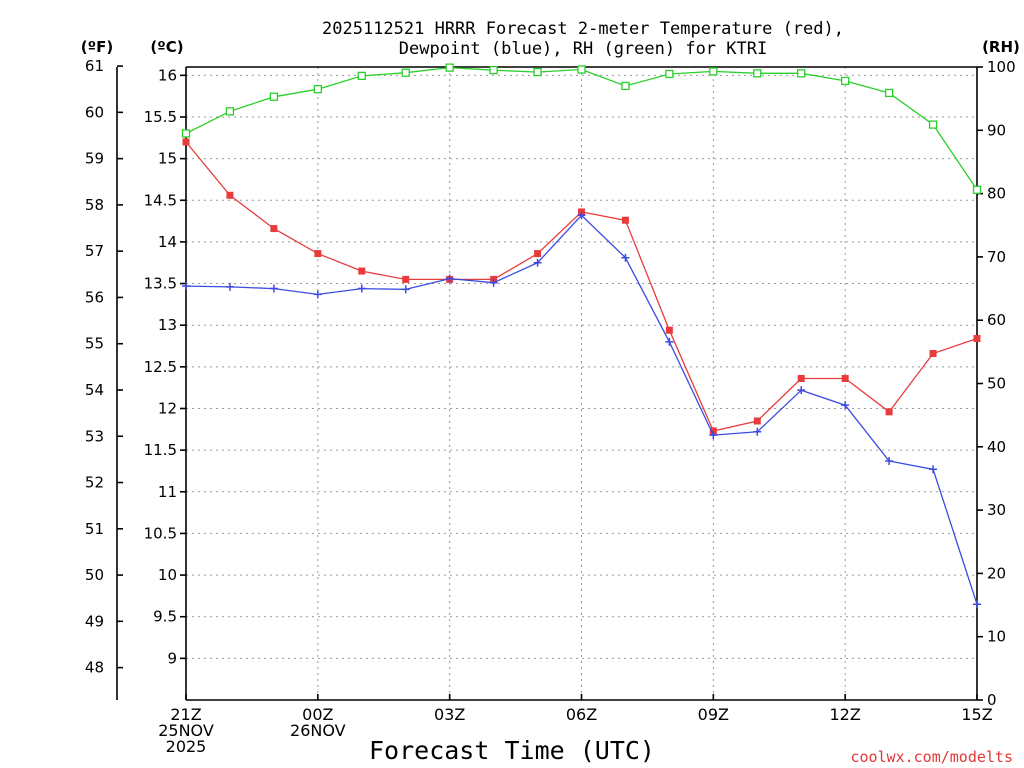 Image resolution: width=1024 pixels, height=768 pixels. Describe the element at coordinates (186, 730) in the screenshot. I see `x-tick-label: 25NOV` at that location.